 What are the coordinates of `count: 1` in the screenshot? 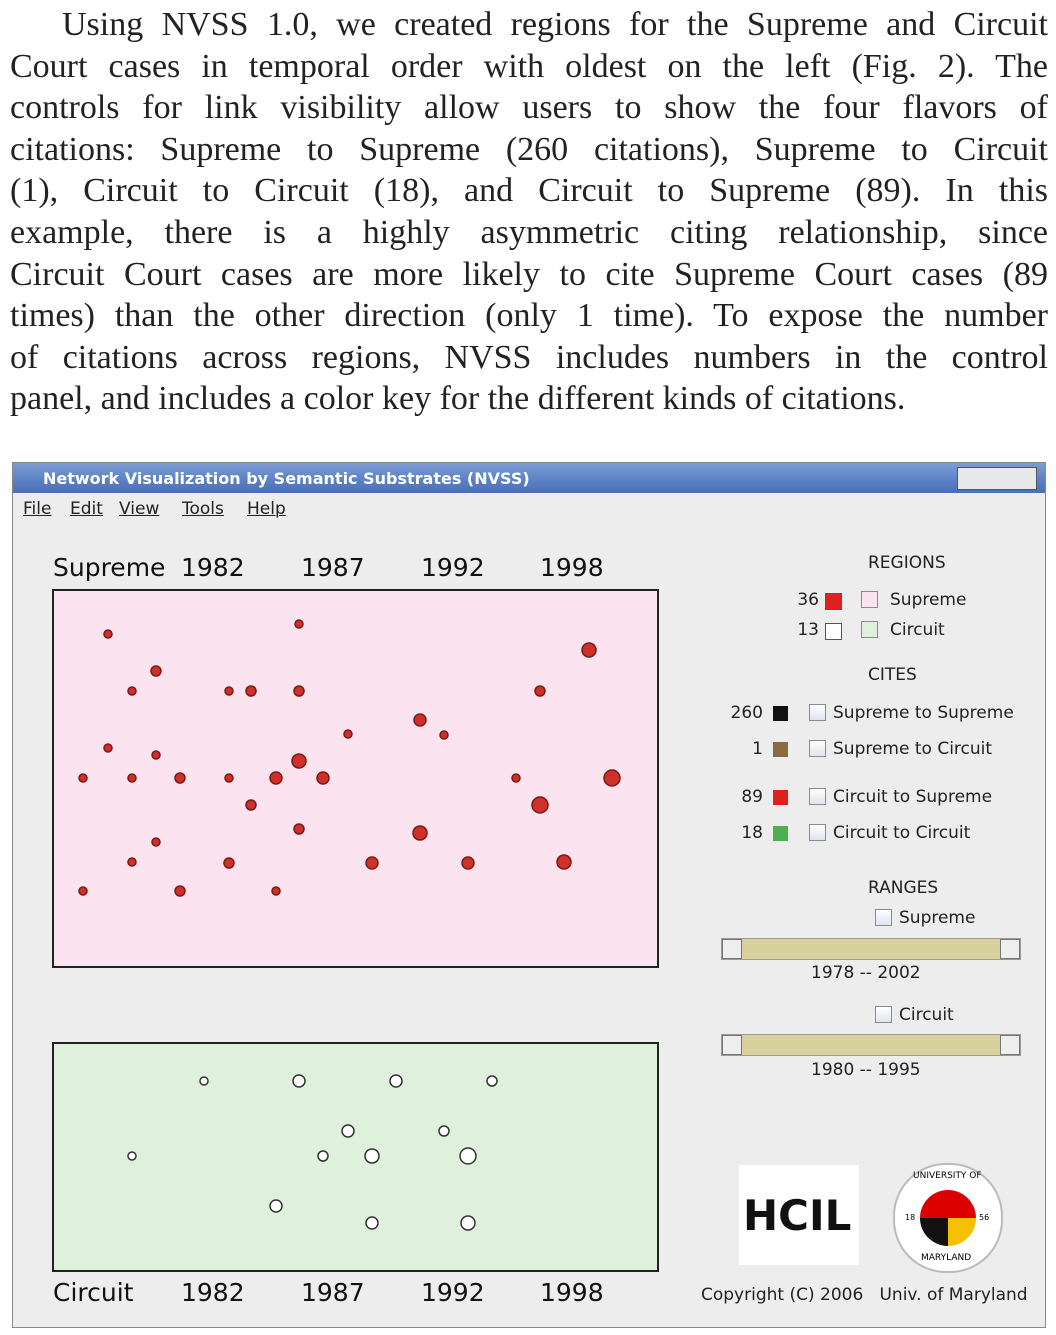 It's located at (757, 749).